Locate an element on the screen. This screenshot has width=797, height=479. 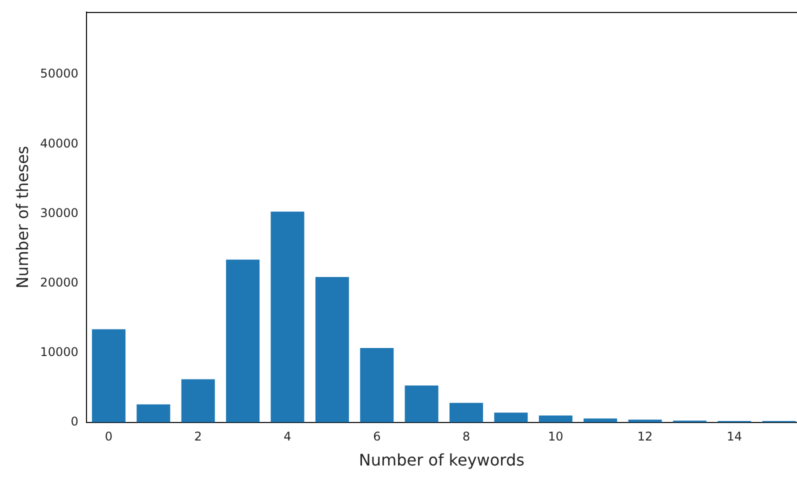
y-tick-label: 0 is located at coordinates (74, 421).